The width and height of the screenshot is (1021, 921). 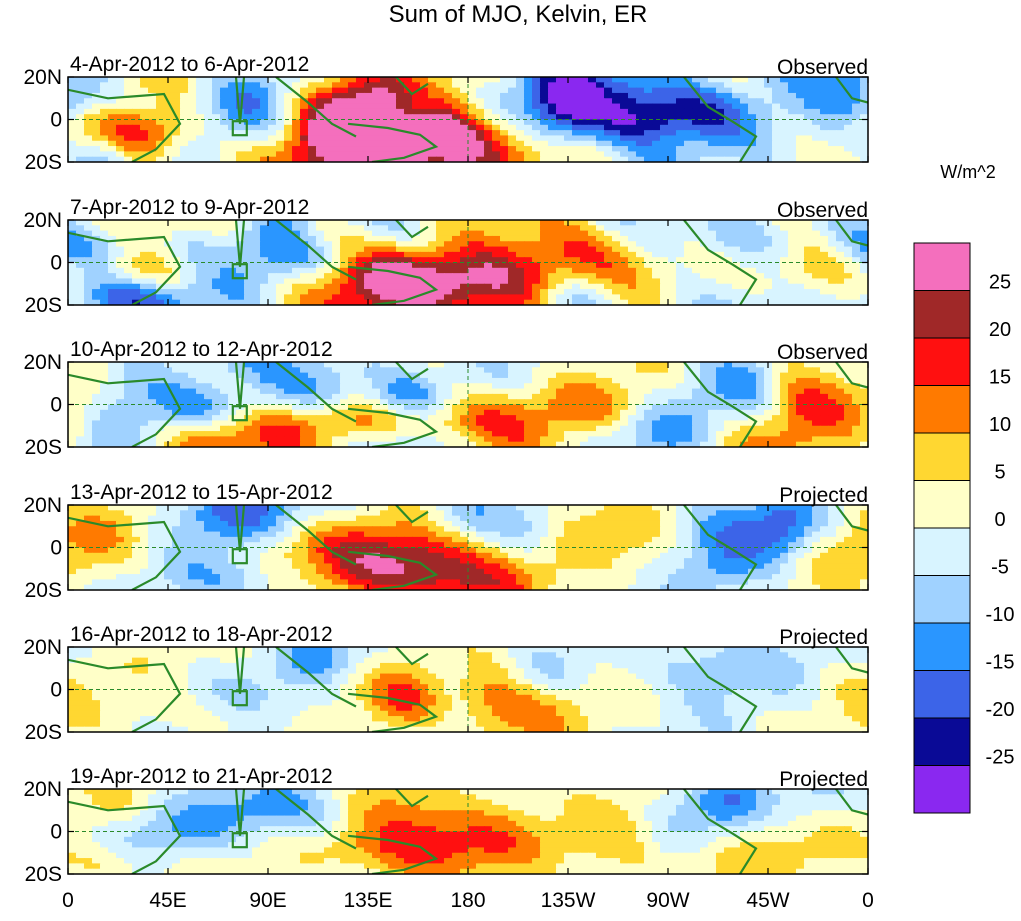 I want to click on coastline, so click(x=240, y=243).